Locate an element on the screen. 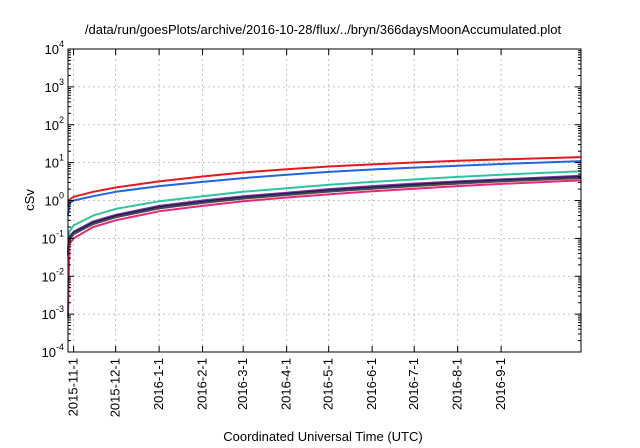  y-tick-label: 10⁴ is located at coordinates (54, 48).